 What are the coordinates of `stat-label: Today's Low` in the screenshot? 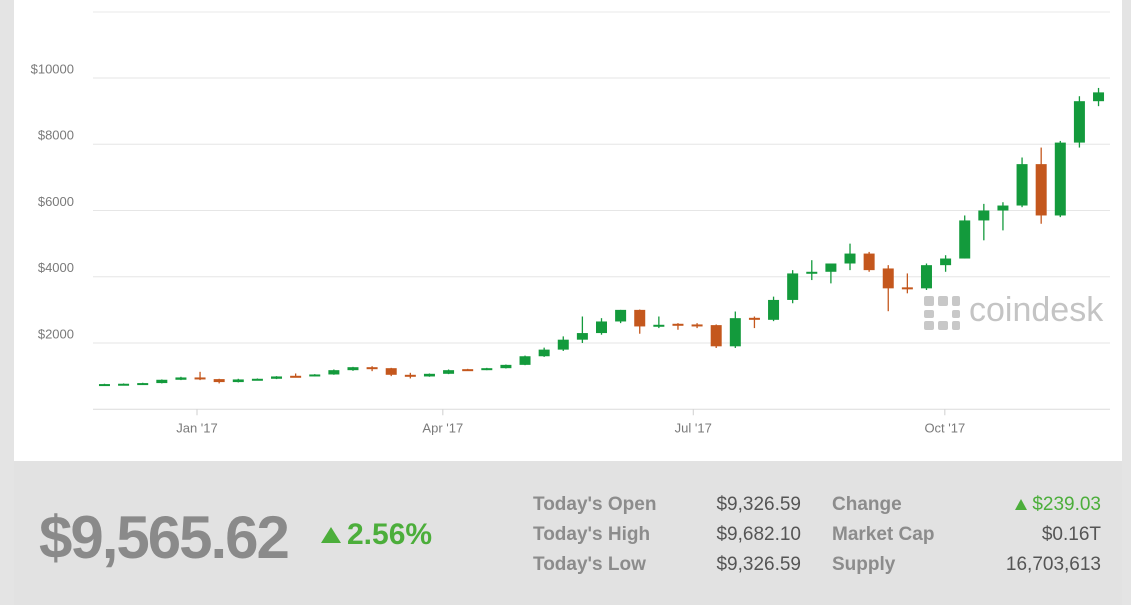 It's located at (589, 564).